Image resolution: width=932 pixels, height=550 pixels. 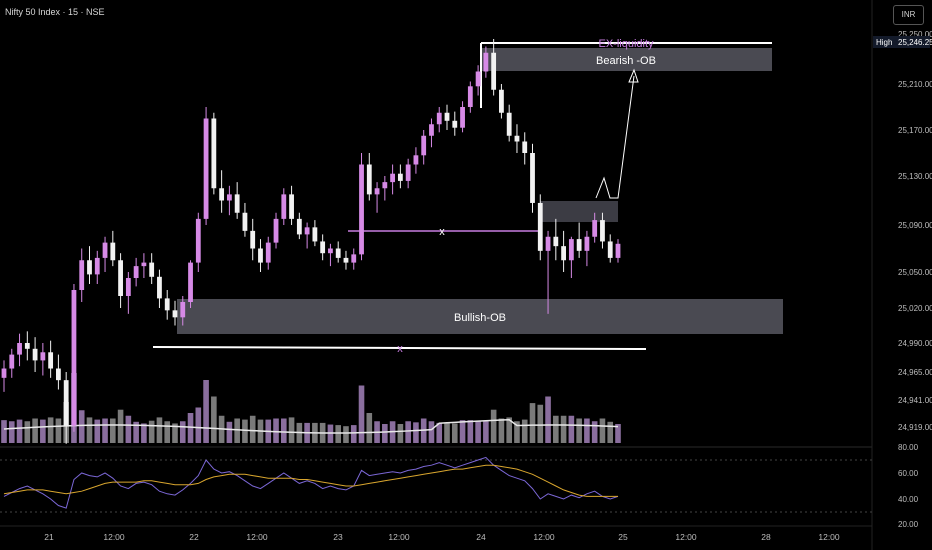 What do you see at coordinates (399, 348) in the screenshot?
I see `sell-side-liquidity-line` at bounding box center [399, 348].